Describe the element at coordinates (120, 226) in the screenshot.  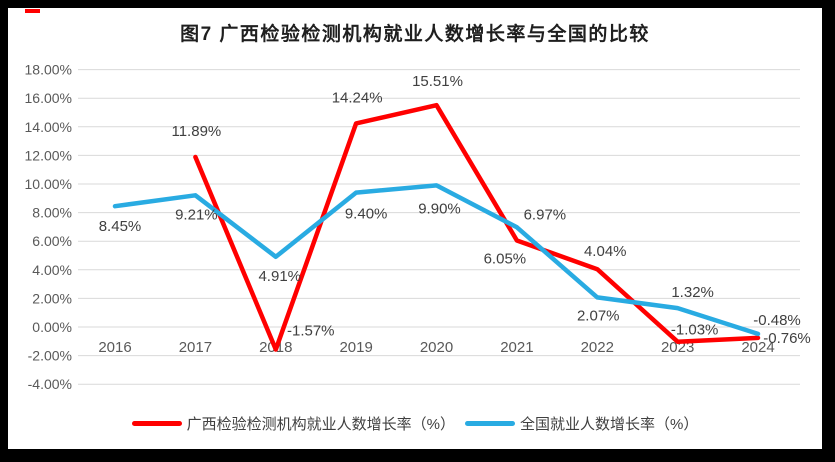
I see `data-label: 8.45%` at that location.